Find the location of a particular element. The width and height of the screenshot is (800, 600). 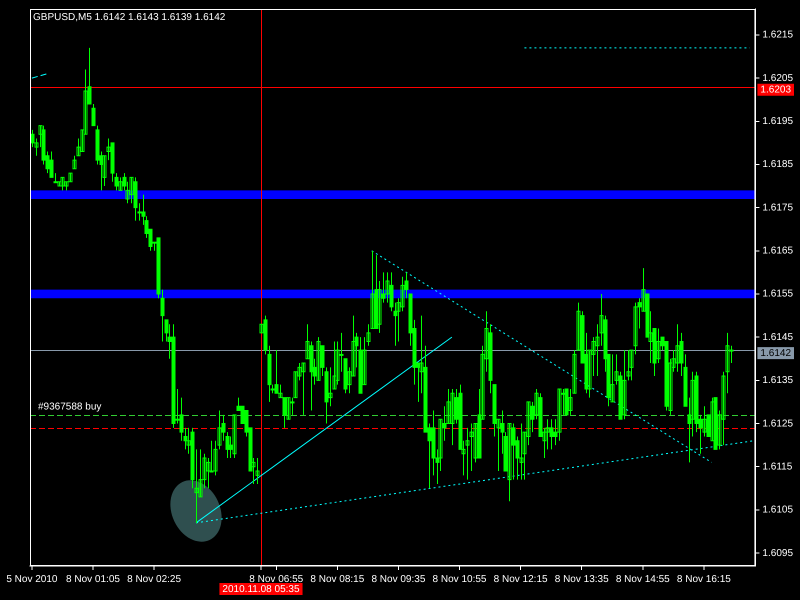

y-tick-label: 1.6135 is located at coordinates (778, 380).